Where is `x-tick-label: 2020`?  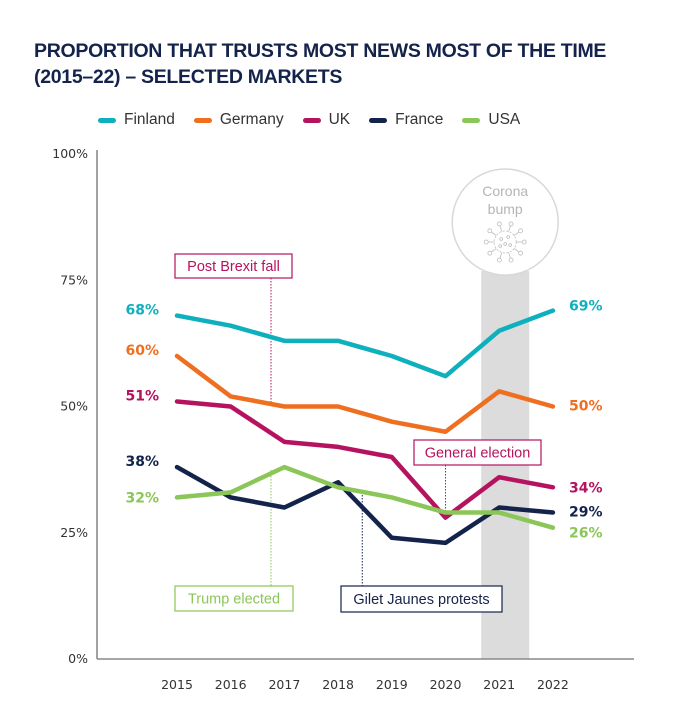 x-tick-label: 2020 is located at coordinates (446, 684).